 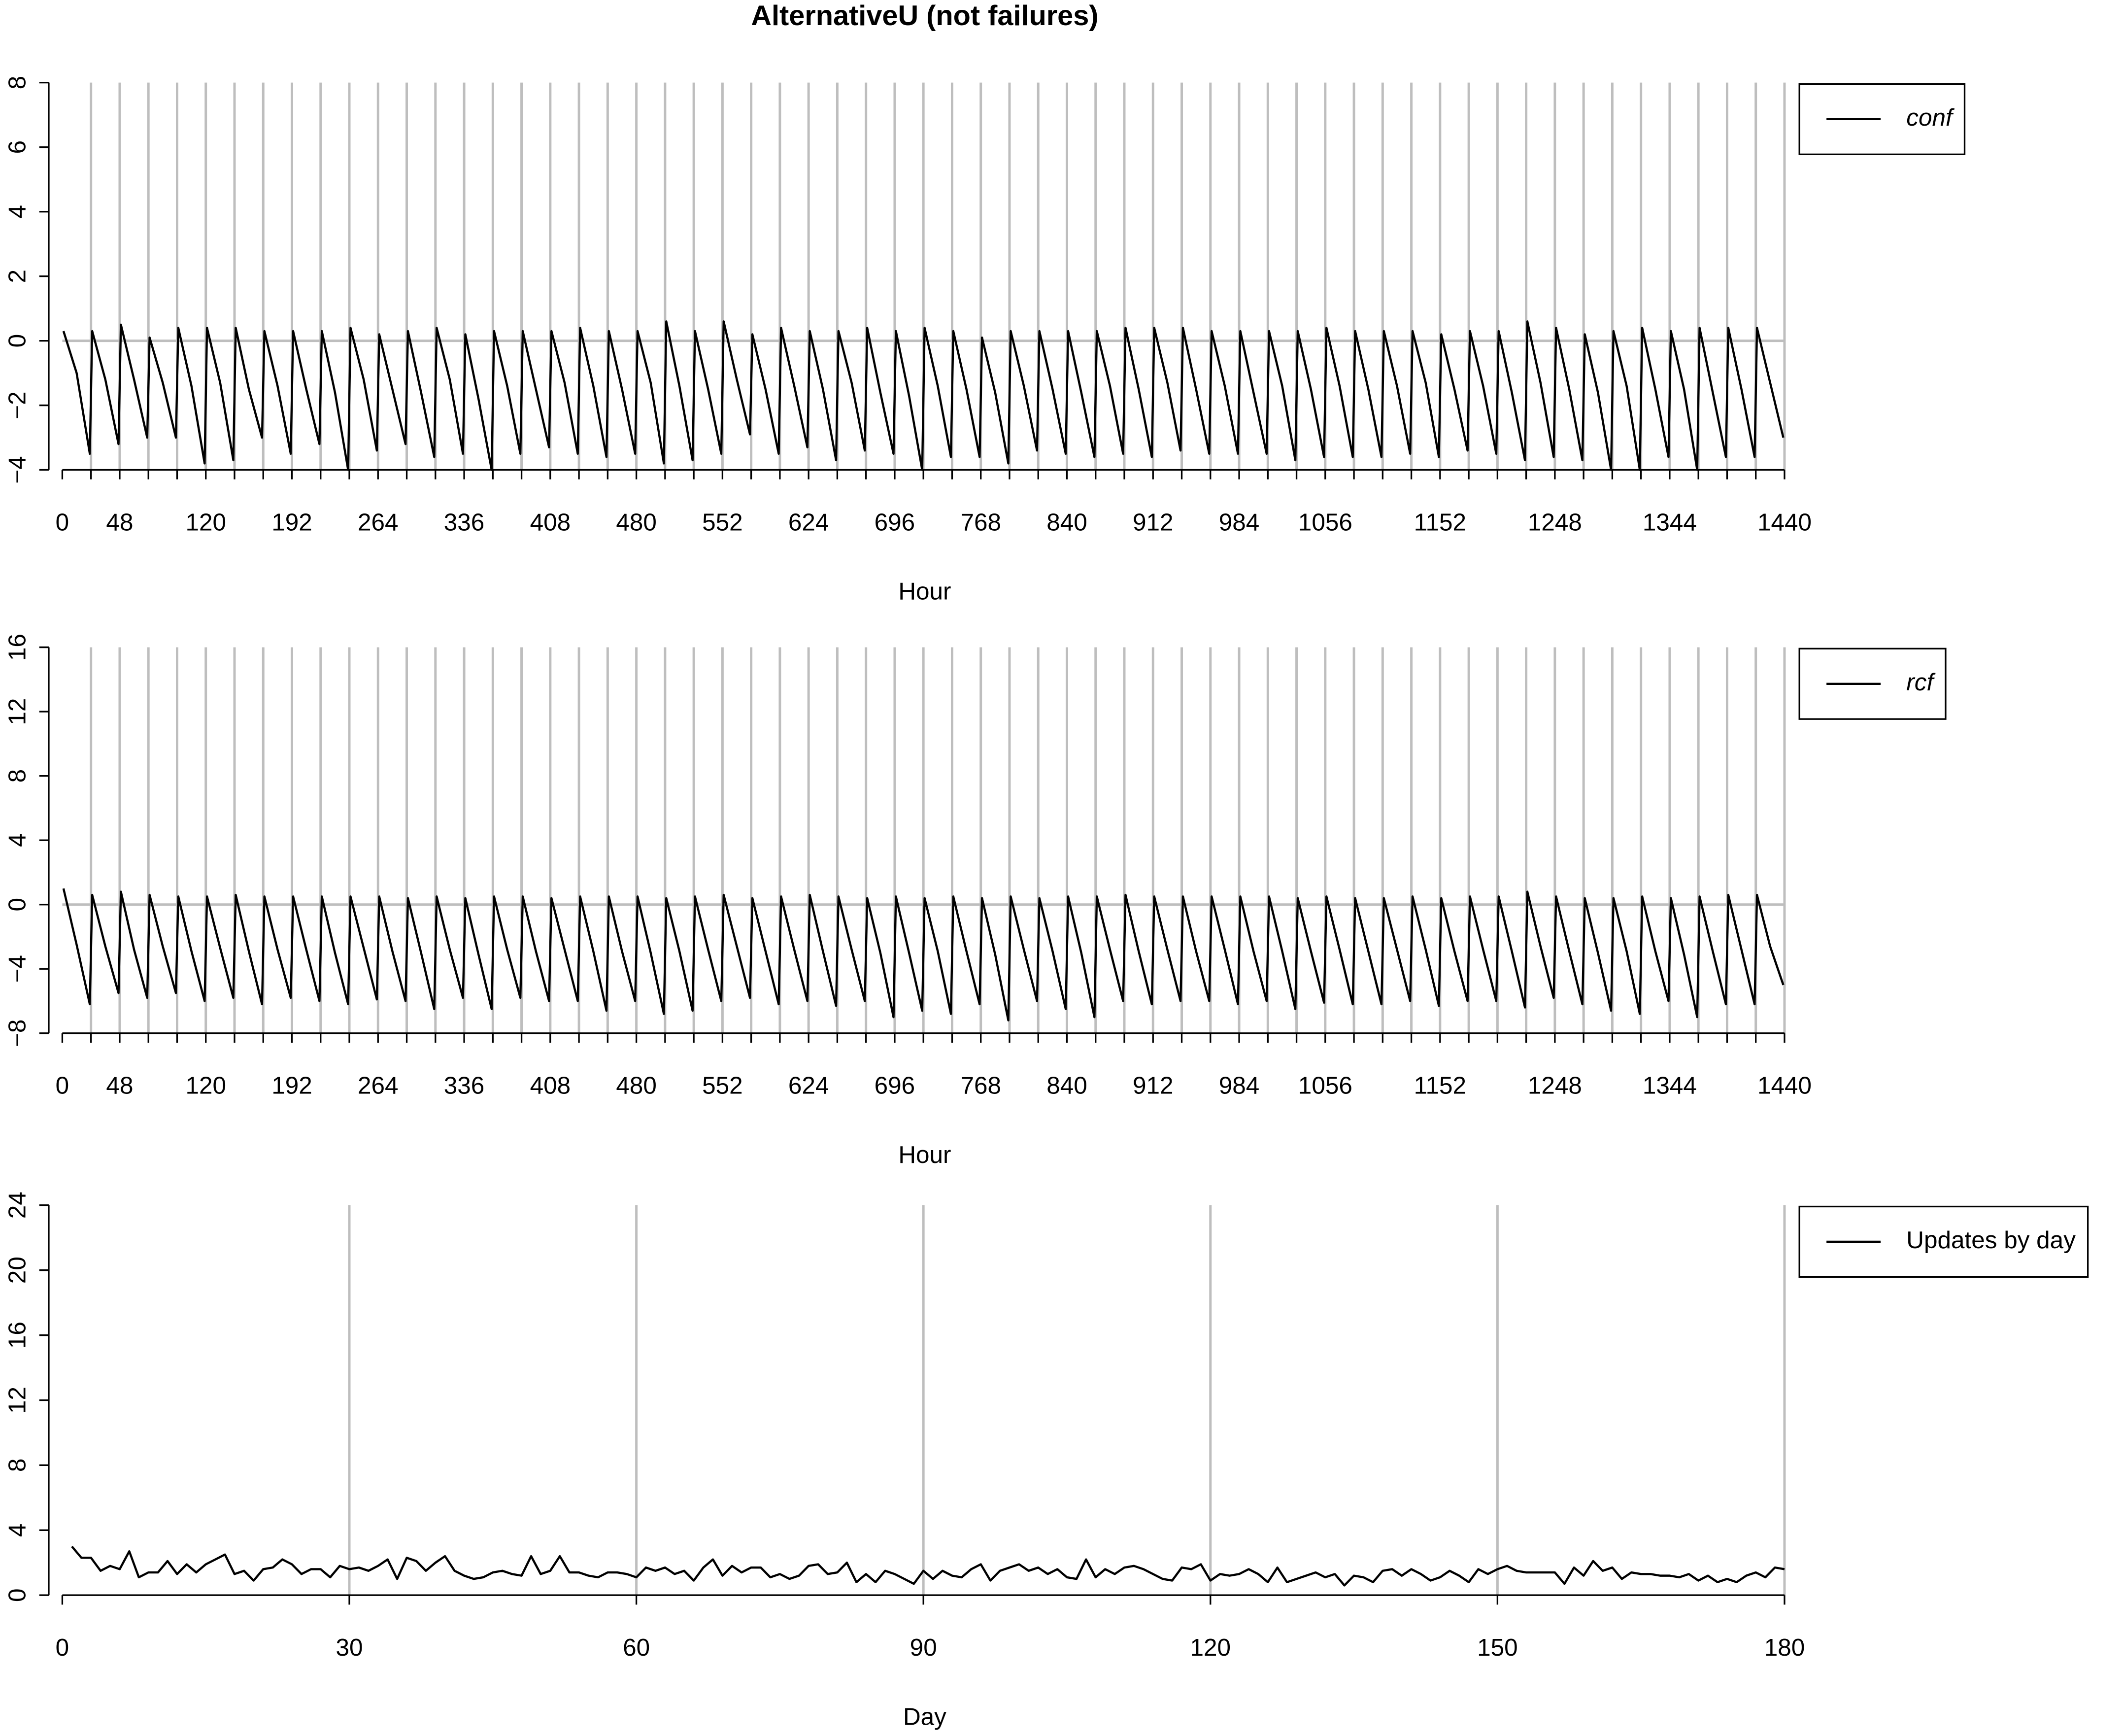 What do you see at coordinates (17, 1205) in the screenshot?
I see `y-tick-label: 24` at bounding box center [17, 1205].